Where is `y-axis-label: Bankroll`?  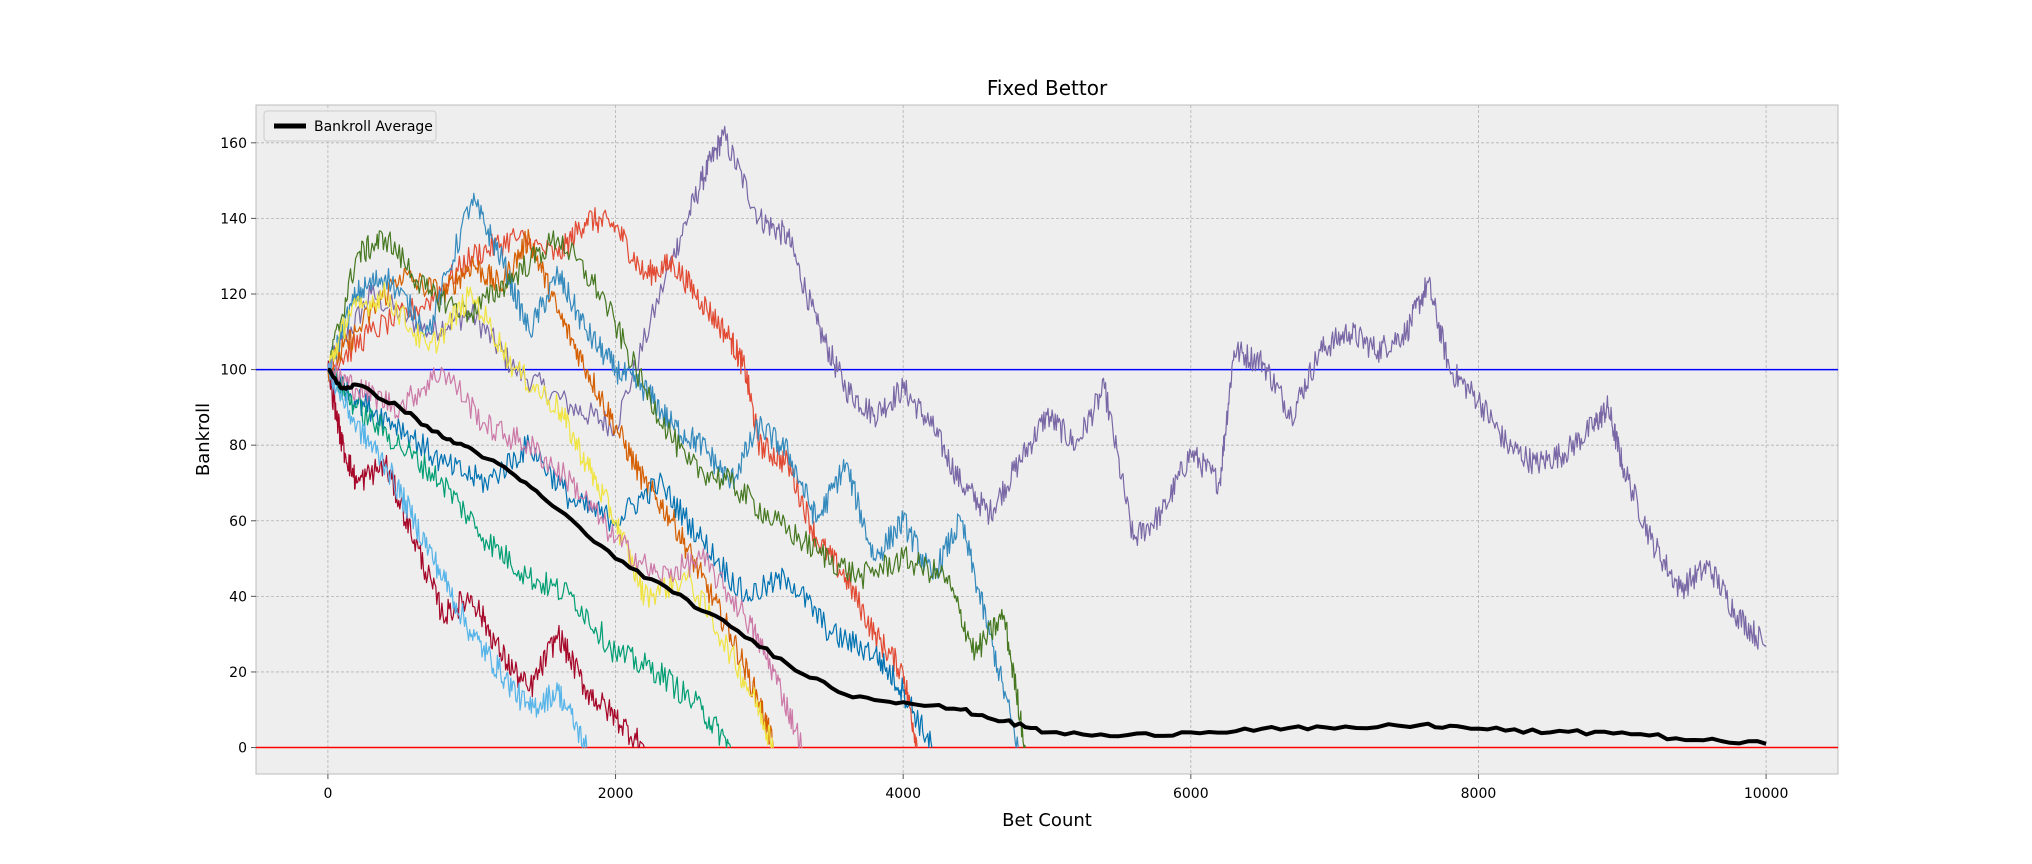 y-axis-label: Bankroll is located at coordinates (203, 439).